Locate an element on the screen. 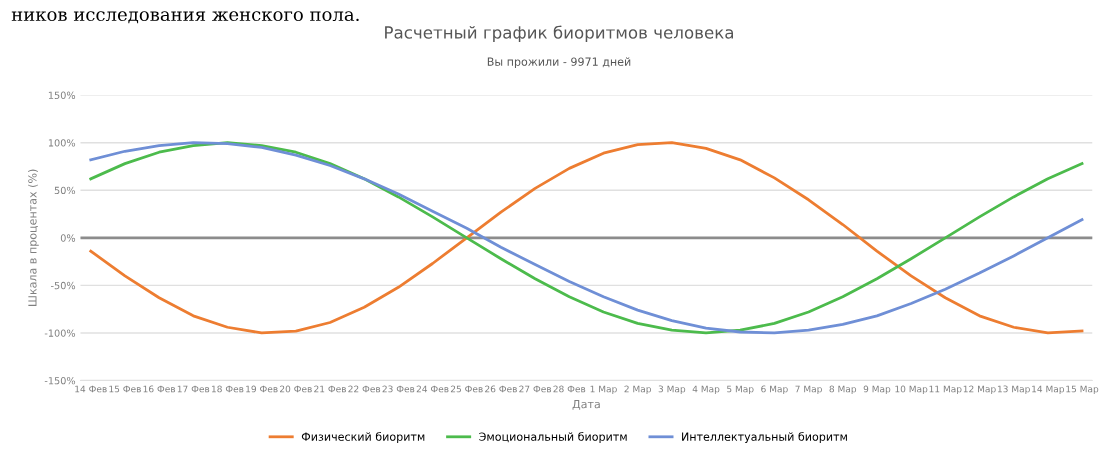 Image resolution: width=1118 pixels, height=453 pixels. x-tick-label: 25 Фев is located at coordinates (466, 389).